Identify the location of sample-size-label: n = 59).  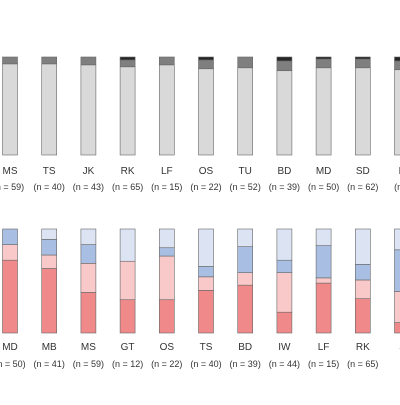
(12, 187).